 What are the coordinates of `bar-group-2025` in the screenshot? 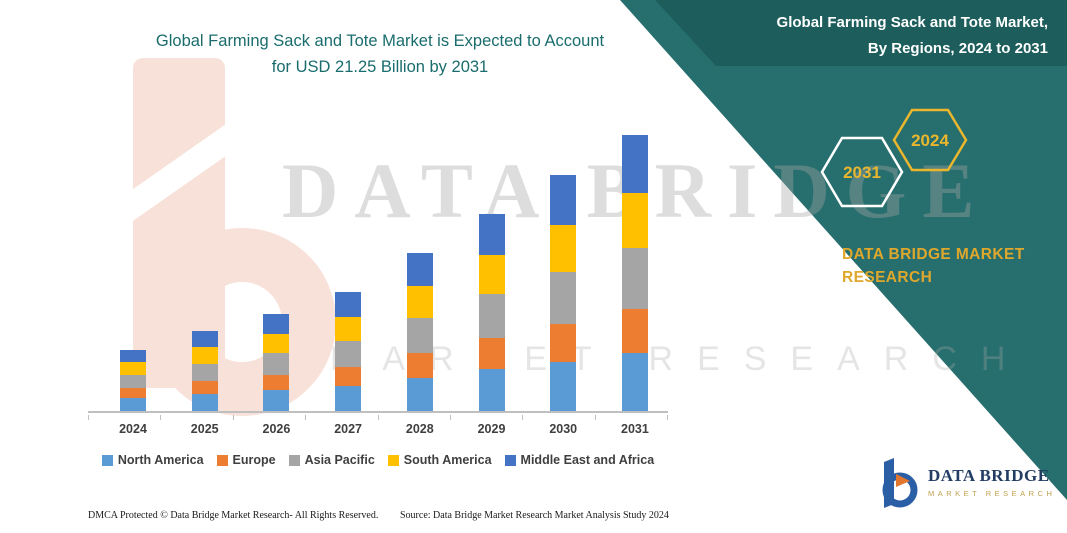 It's located at (205, 370).